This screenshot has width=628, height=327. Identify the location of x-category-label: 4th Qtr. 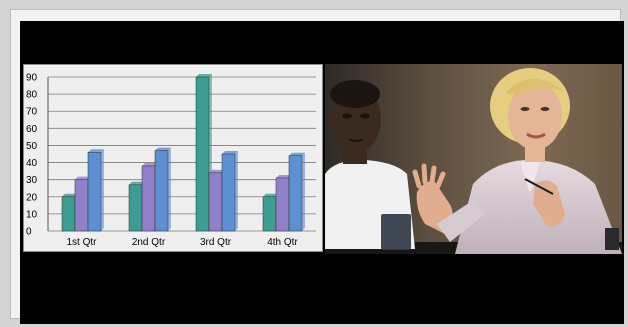
(282, 242).